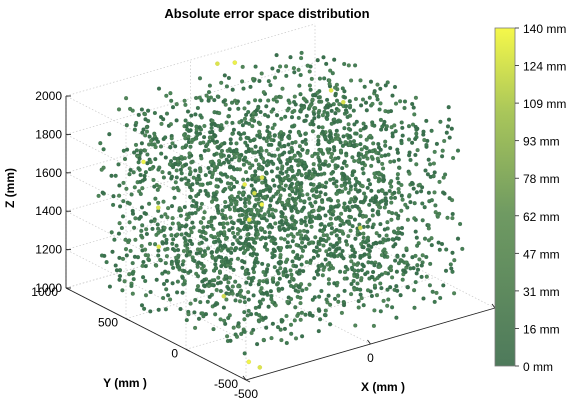 Image resolution: width=581 pixels, height=401 pixels. I want to click on y-tick-mark, so click(128, 320).